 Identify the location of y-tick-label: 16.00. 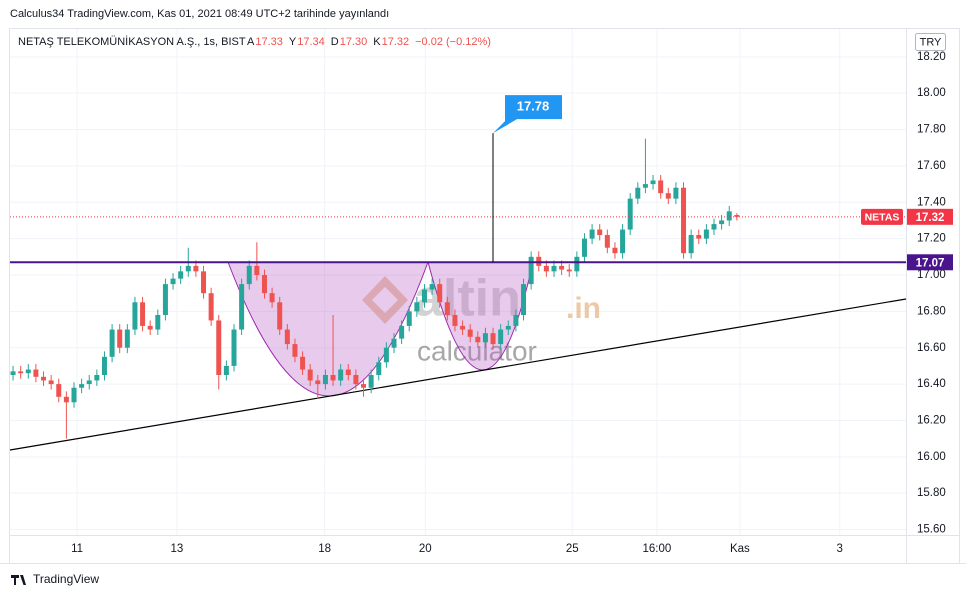
(931, 457).